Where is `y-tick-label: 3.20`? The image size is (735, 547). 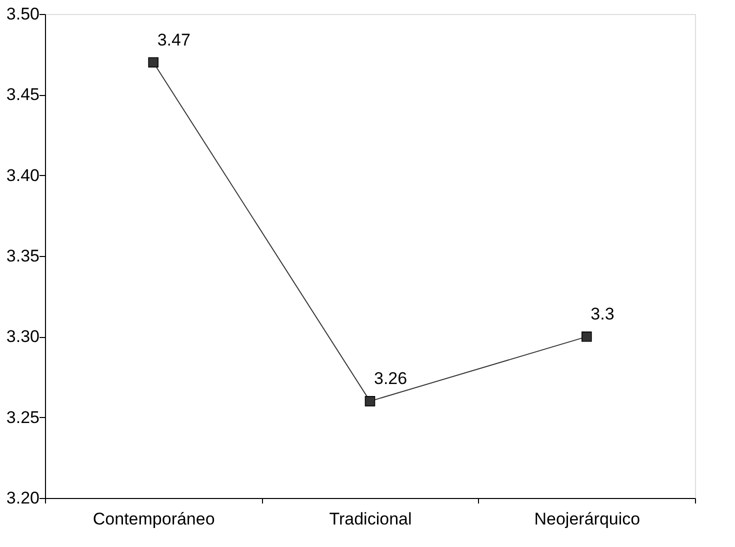 y-tick-label: 3.20 is located at coordinates (23, 498).